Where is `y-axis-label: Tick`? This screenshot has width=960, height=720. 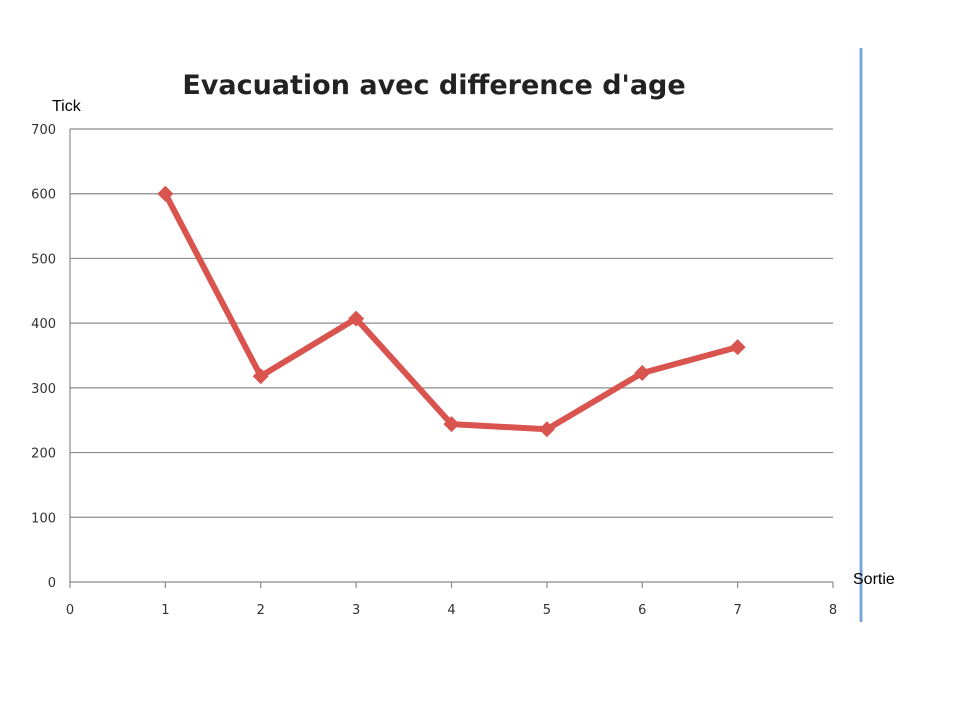
y-axis-label: Tick is located at coordinates (67, 106).